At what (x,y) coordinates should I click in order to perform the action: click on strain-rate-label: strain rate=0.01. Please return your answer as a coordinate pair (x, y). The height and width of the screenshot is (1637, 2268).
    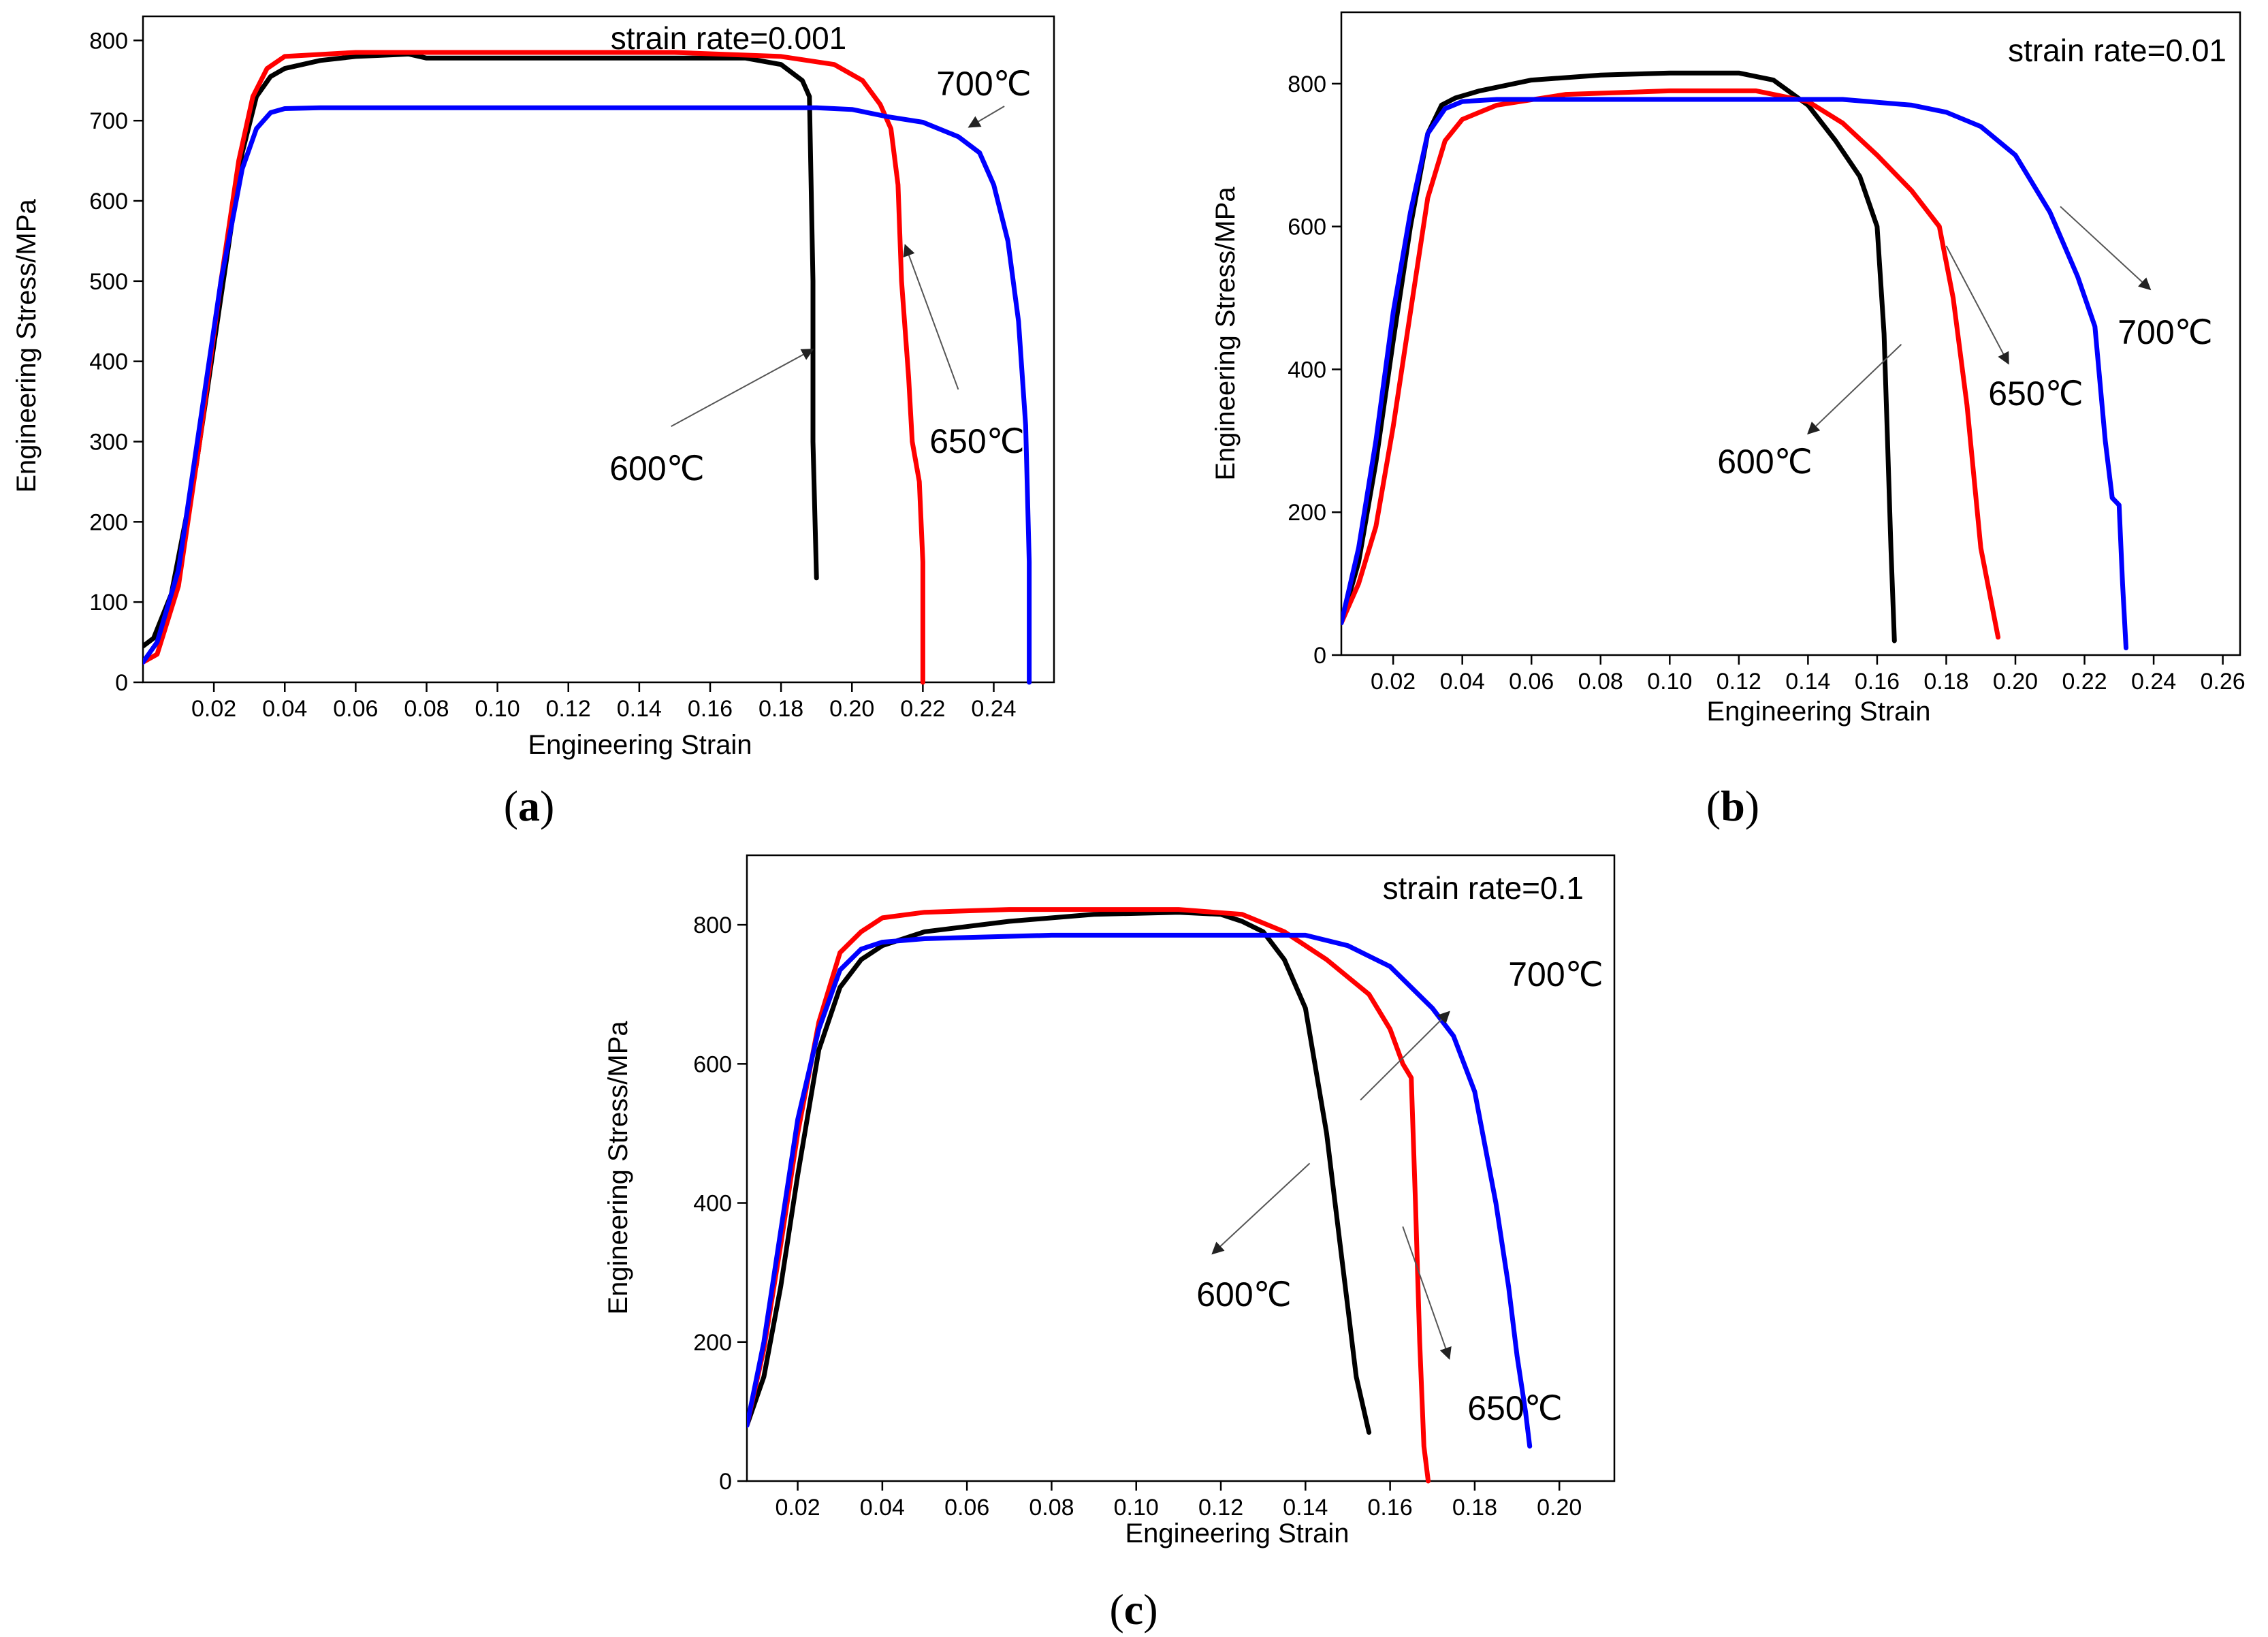
    Looking at the image, I should click on (2117, 50).